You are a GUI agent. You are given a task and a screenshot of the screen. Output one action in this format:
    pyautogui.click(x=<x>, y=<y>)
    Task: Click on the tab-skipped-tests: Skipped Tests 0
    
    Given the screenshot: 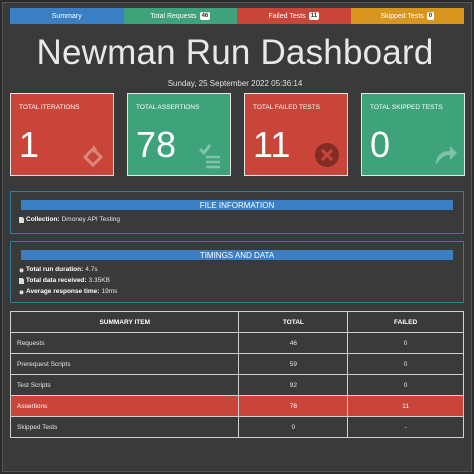 What is the action you would take?
    pyautogui.click(x=407, y=16)
    